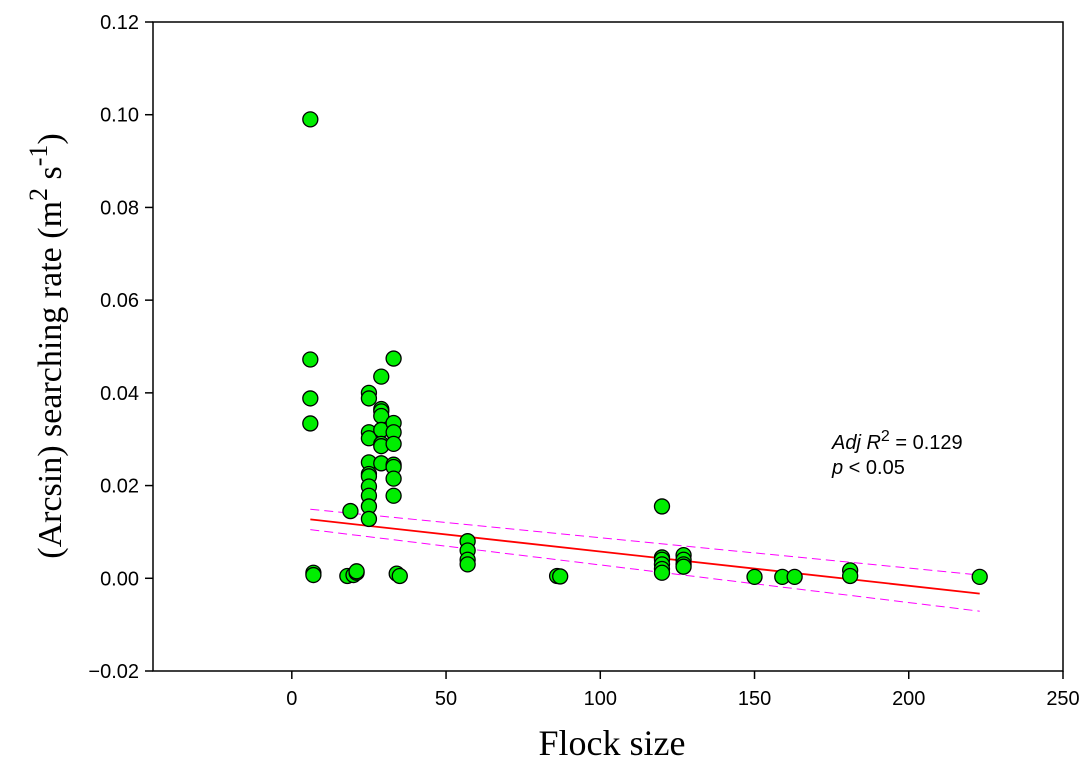  I want to click on y-tick-label: 0.00, so click(119, 579).